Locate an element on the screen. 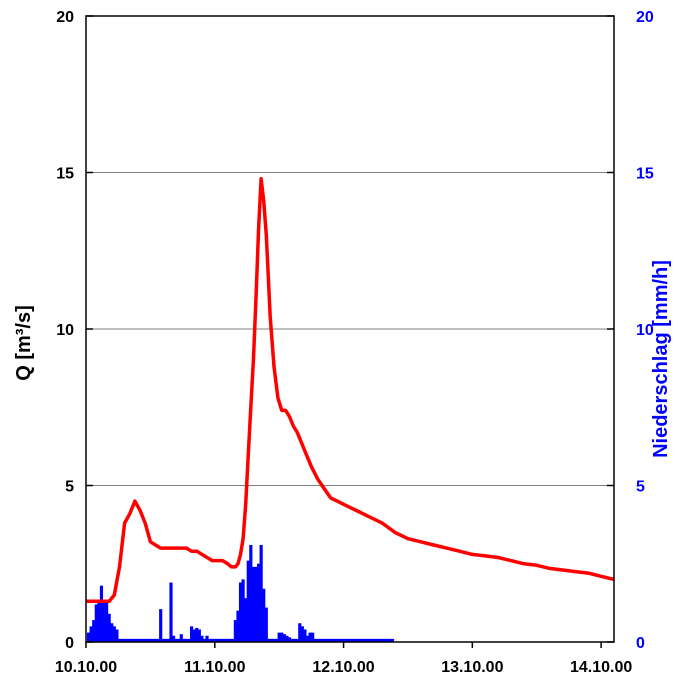  x-tick-label: 14.10.00 is located at coordinates (601, 667).